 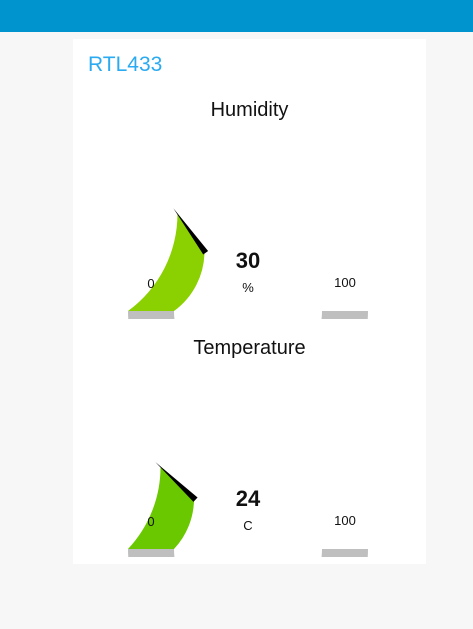 I want to click on gauge-value: 30, so click(x=248, y=260).